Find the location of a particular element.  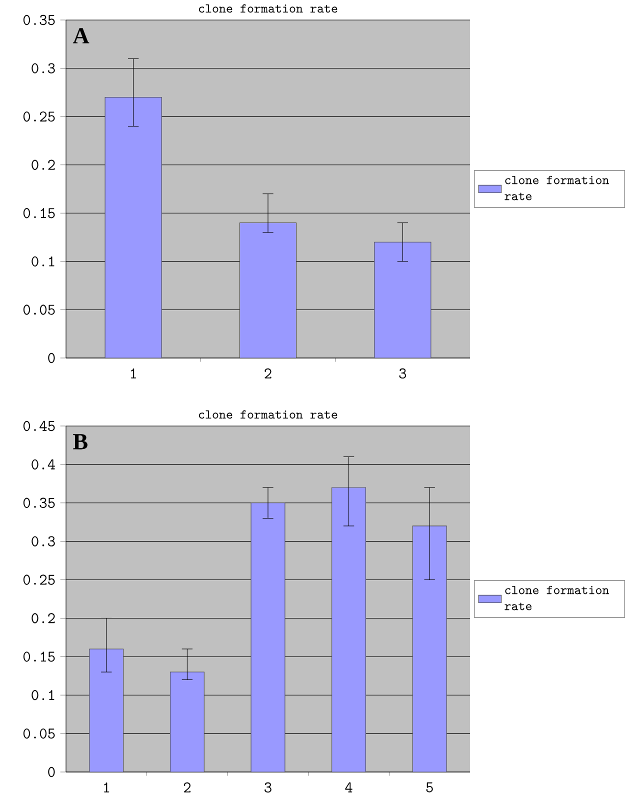

y-tick-label: 0.4 is located at coordinates (44, 464).